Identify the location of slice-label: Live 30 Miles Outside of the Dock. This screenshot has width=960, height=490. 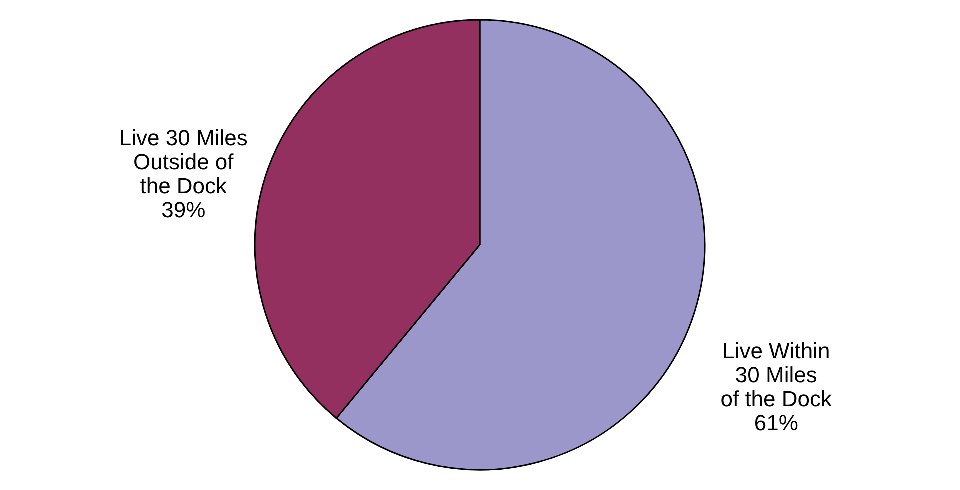
(183, 161).